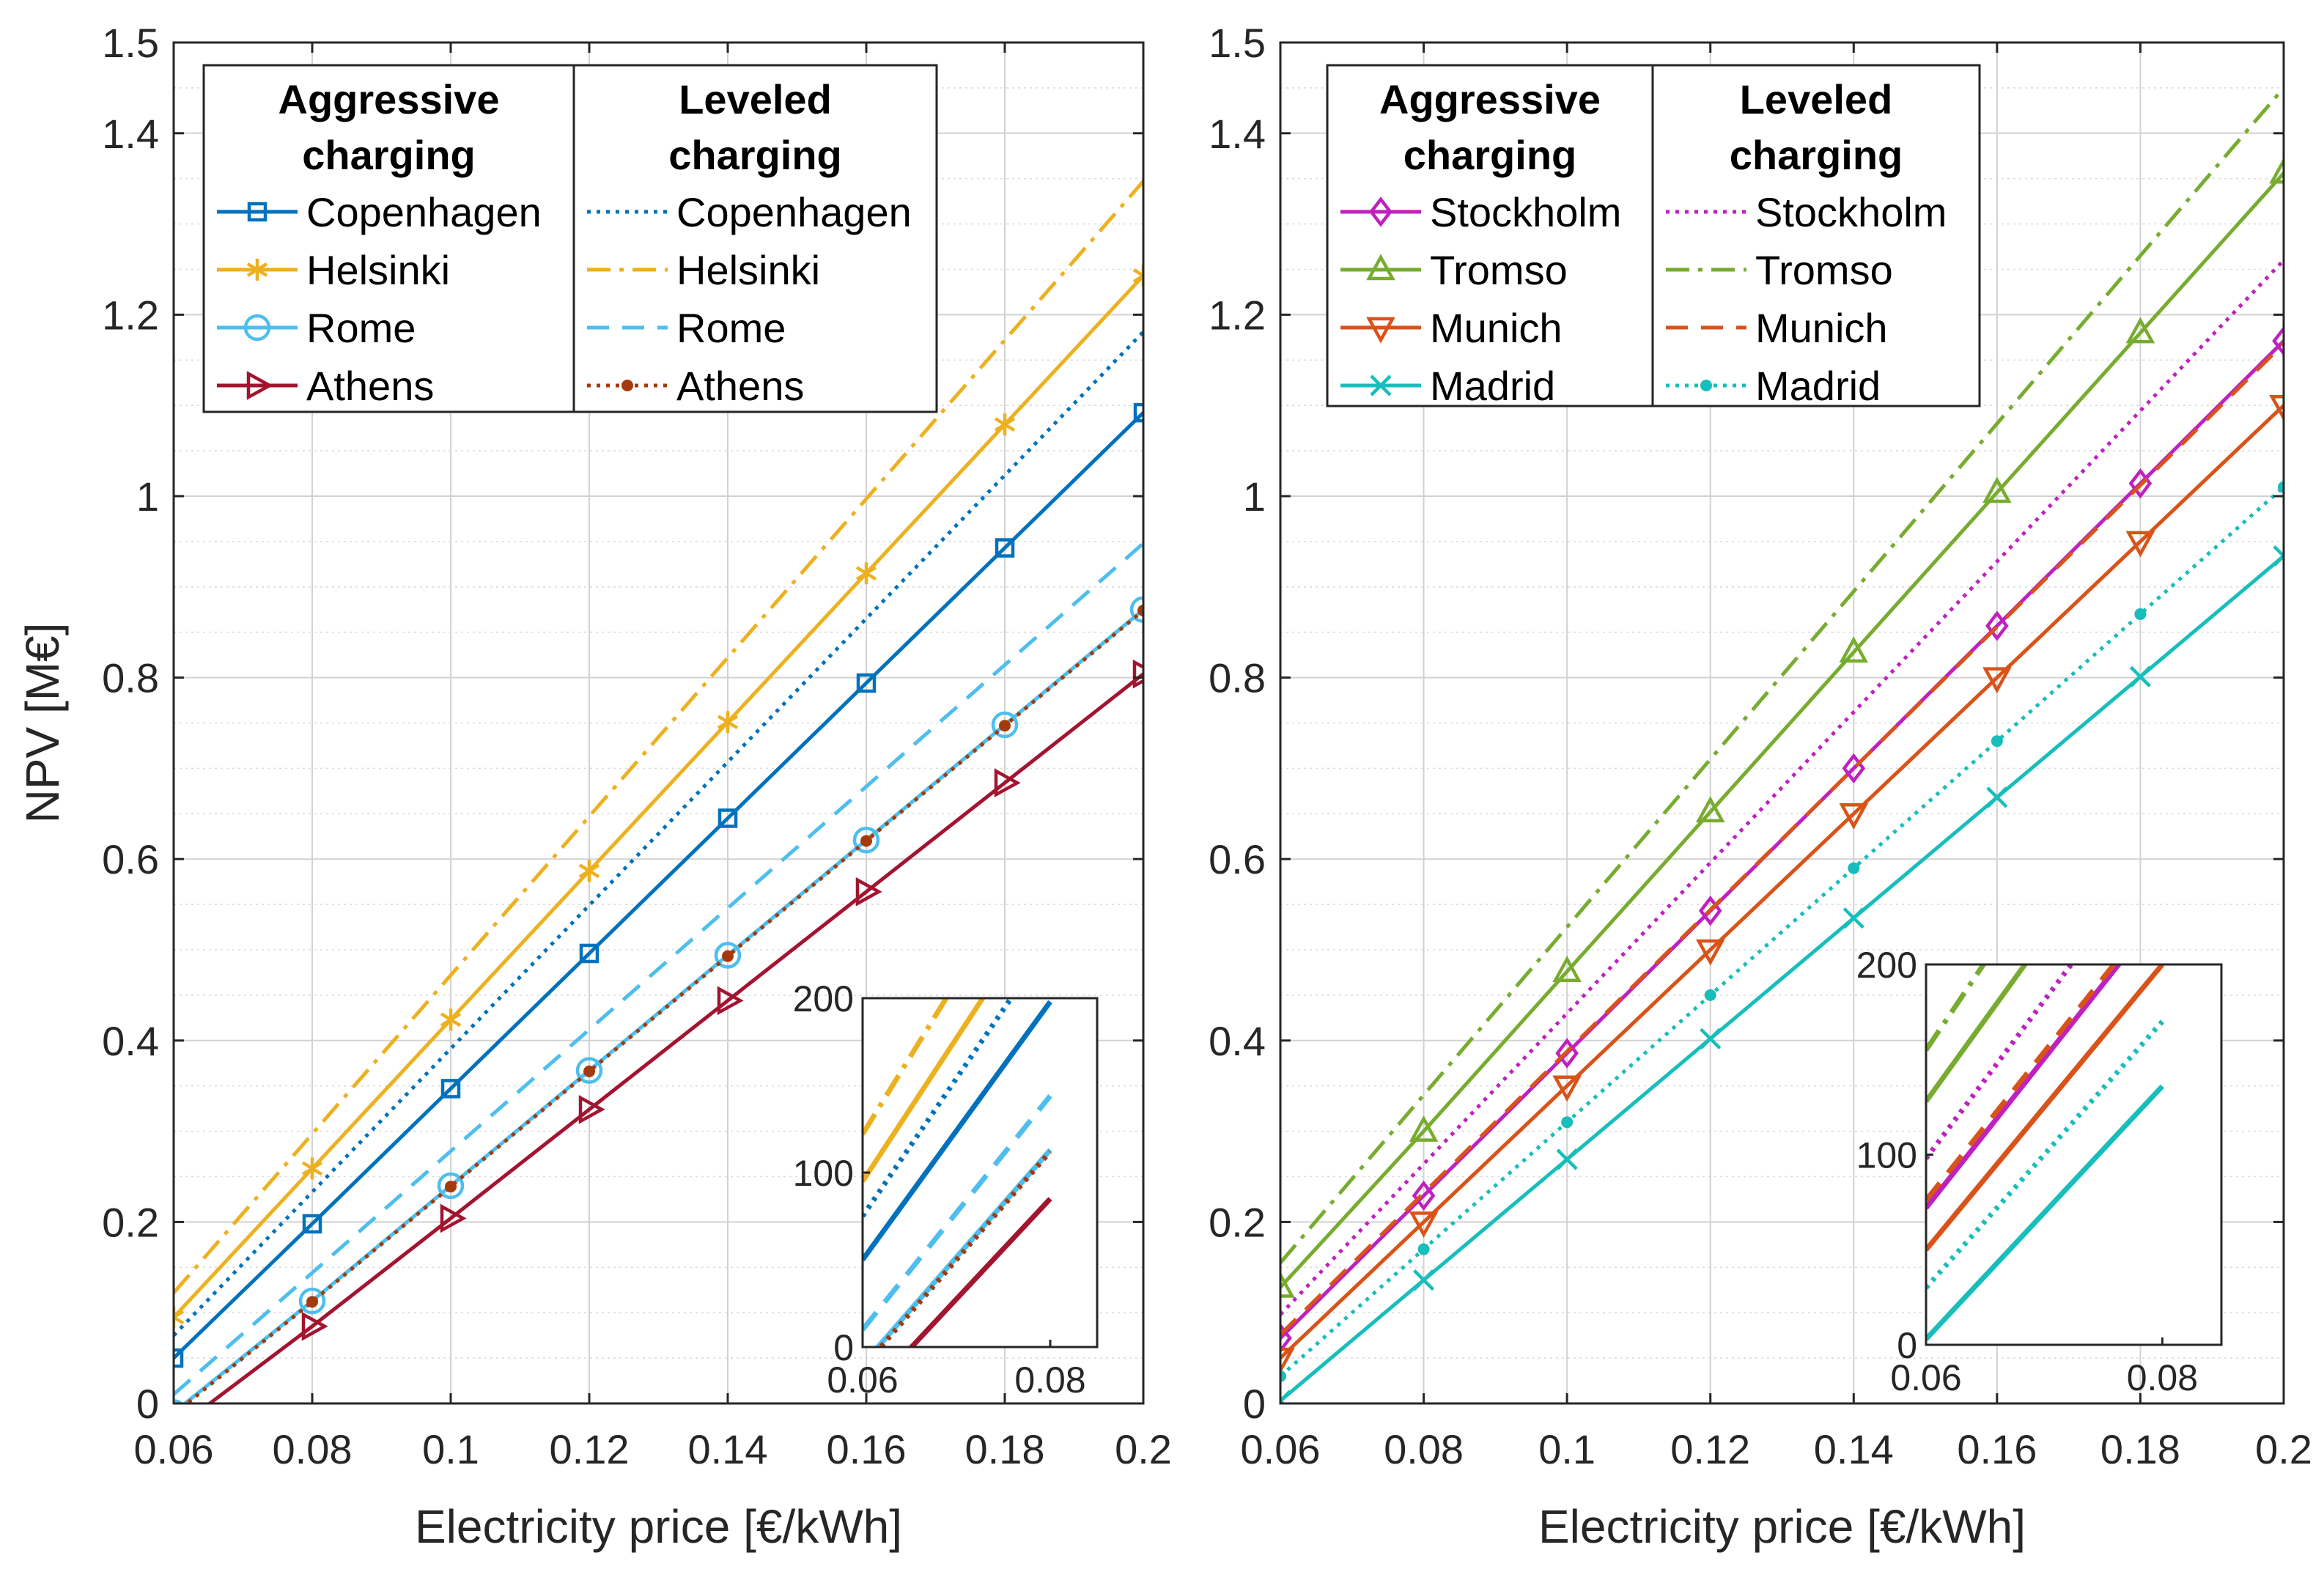  Describe the element at coordinates (1773, 386) in the screenshot. I see `legend-entry-madrid: Madrid` at that location.